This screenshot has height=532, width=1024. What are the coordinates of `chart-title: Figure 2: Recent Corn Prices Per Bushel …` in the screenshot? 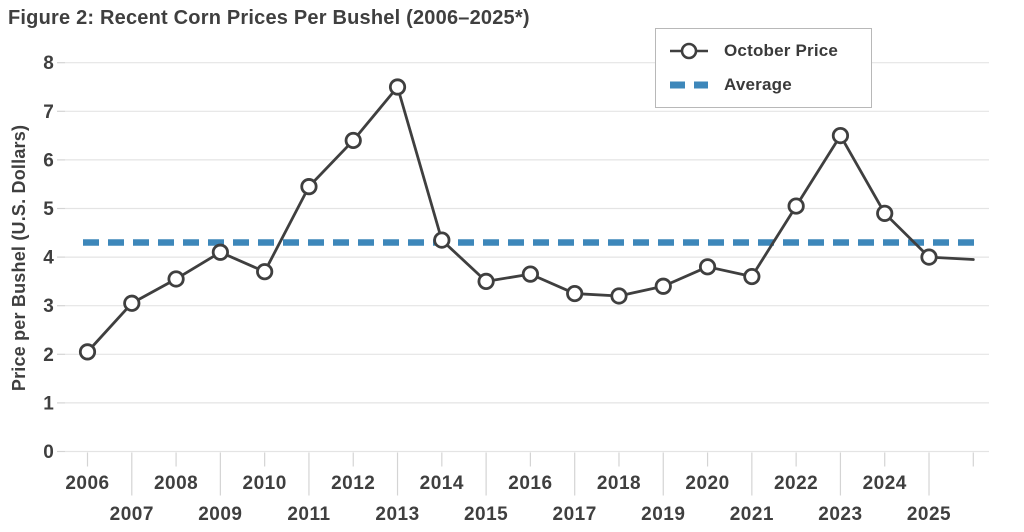 It's located at (269, 18).